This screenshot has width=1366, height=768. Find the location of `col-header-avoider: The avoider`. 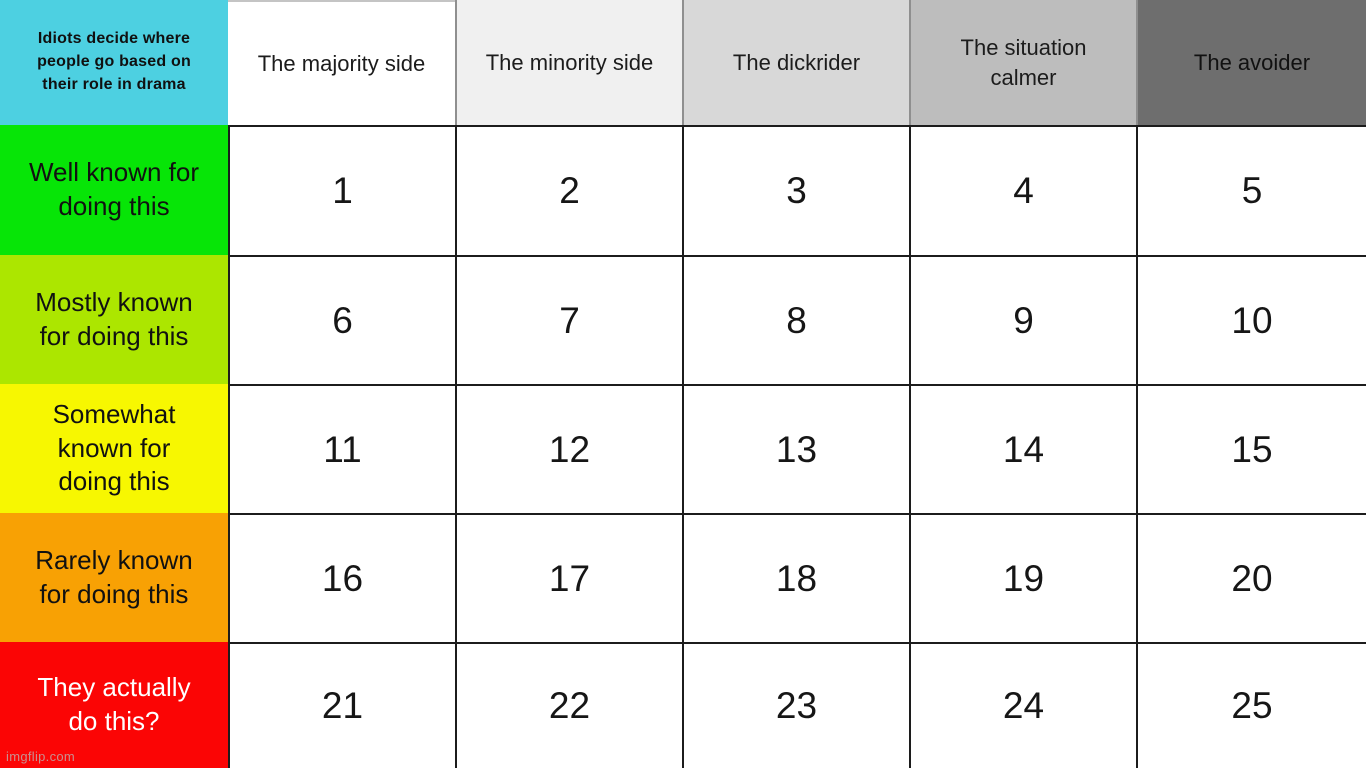

col-header-avoider: The avoider is located at coordinates (1251, 62).